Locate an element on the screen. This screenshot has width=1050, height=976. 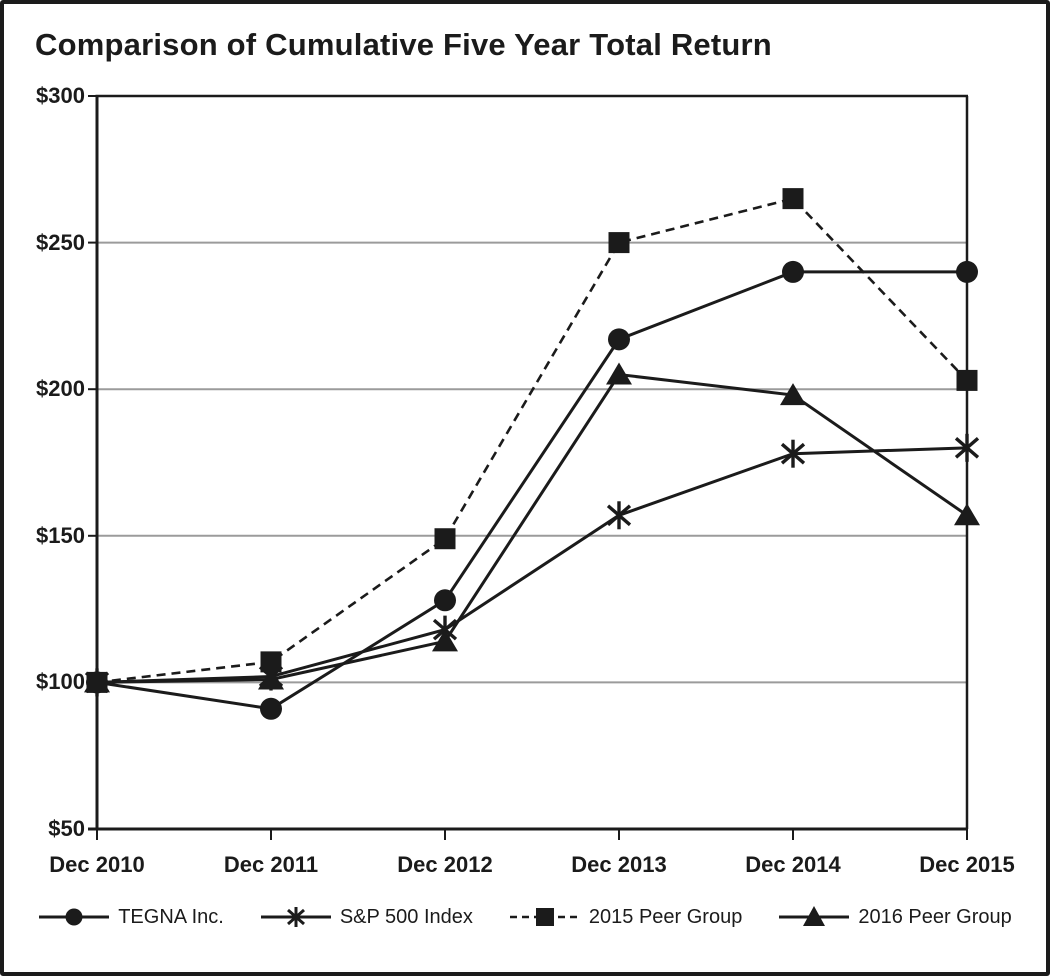
y-axis-label: $250 is located at coordinates (60, 242).